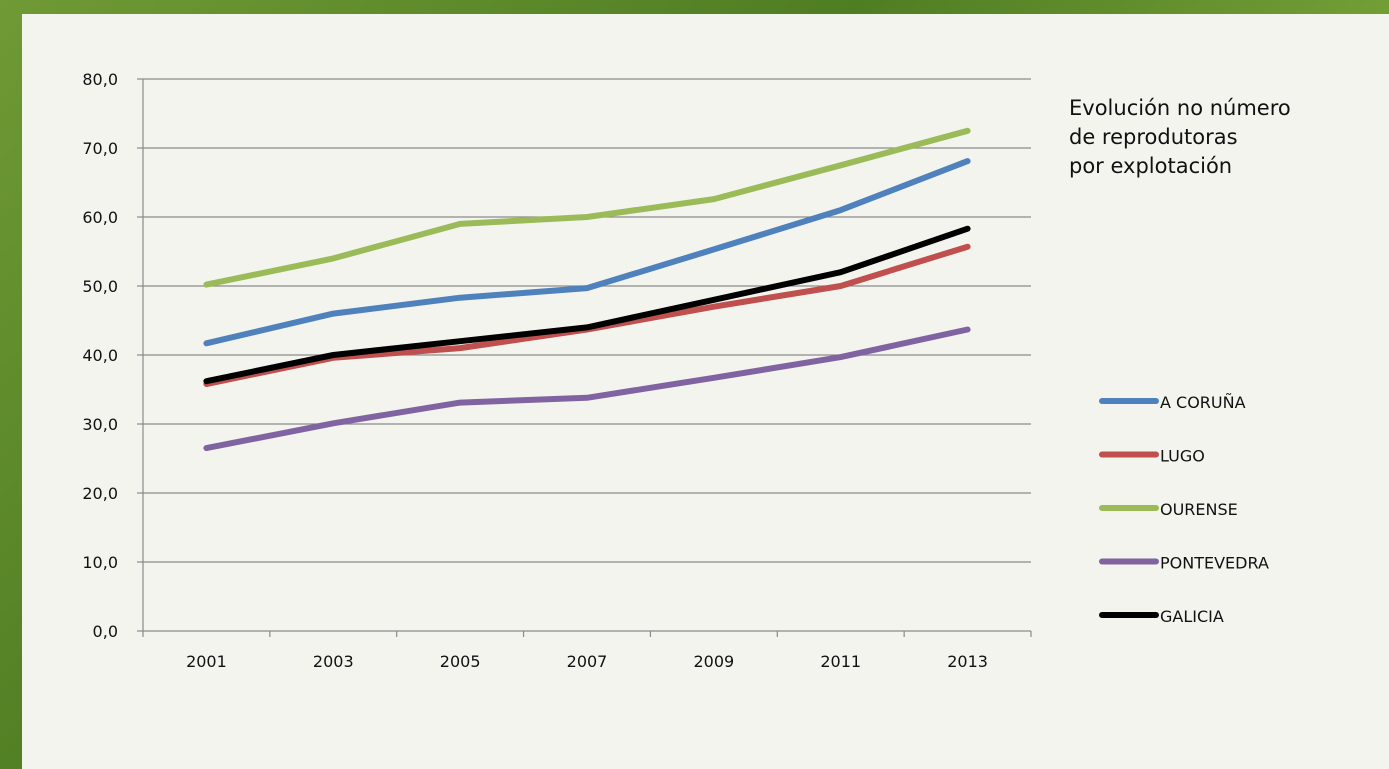  Describe the element at coordinates (1153, 137) in the screenshot. I see `chart-title-line-2: de reprodutoras` at that location.